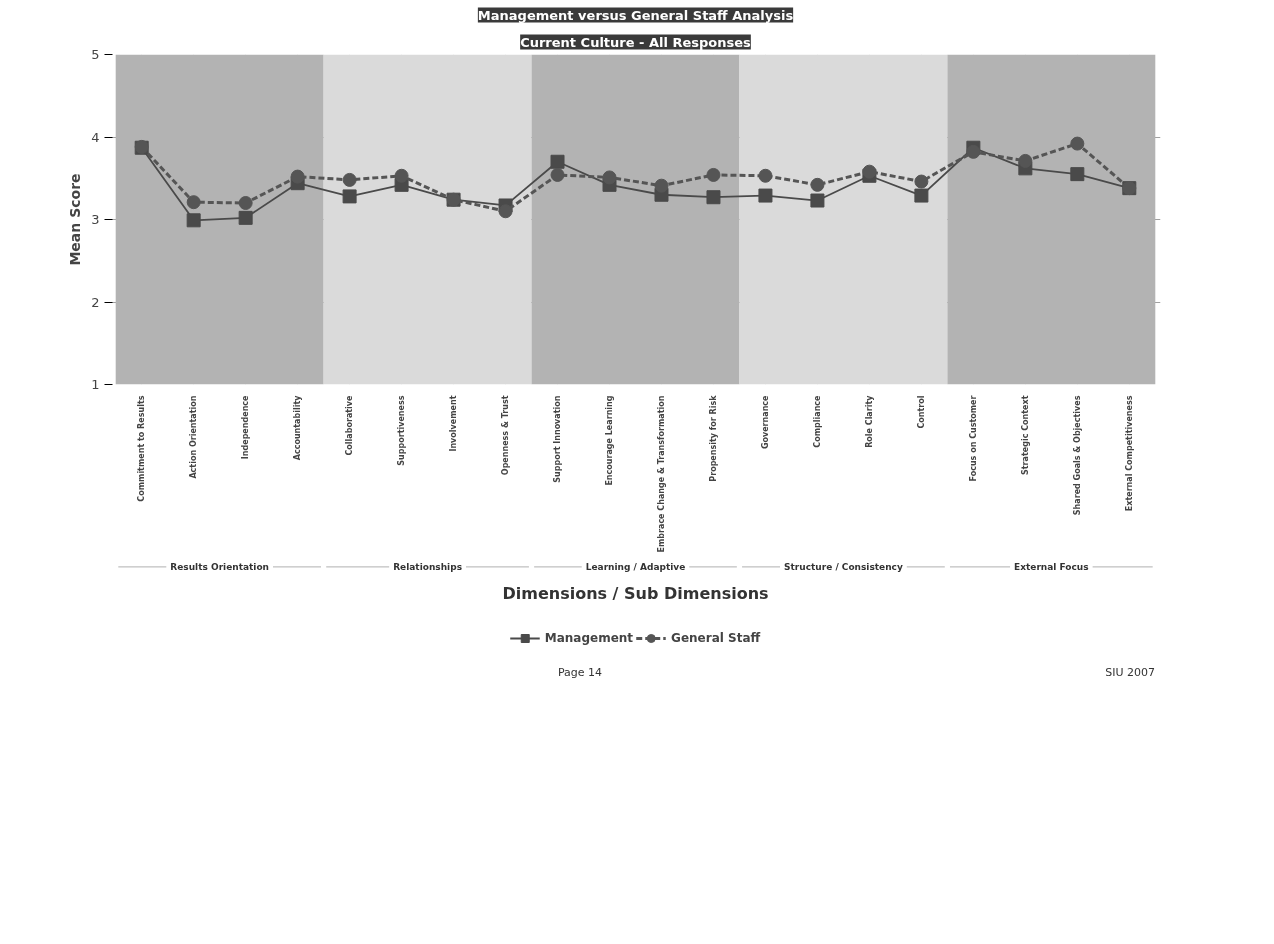  What do you see at coordinates (454, 423) in the screenshot?
I see `x-tick-label: Involvement` at bounding box center [454, 423].